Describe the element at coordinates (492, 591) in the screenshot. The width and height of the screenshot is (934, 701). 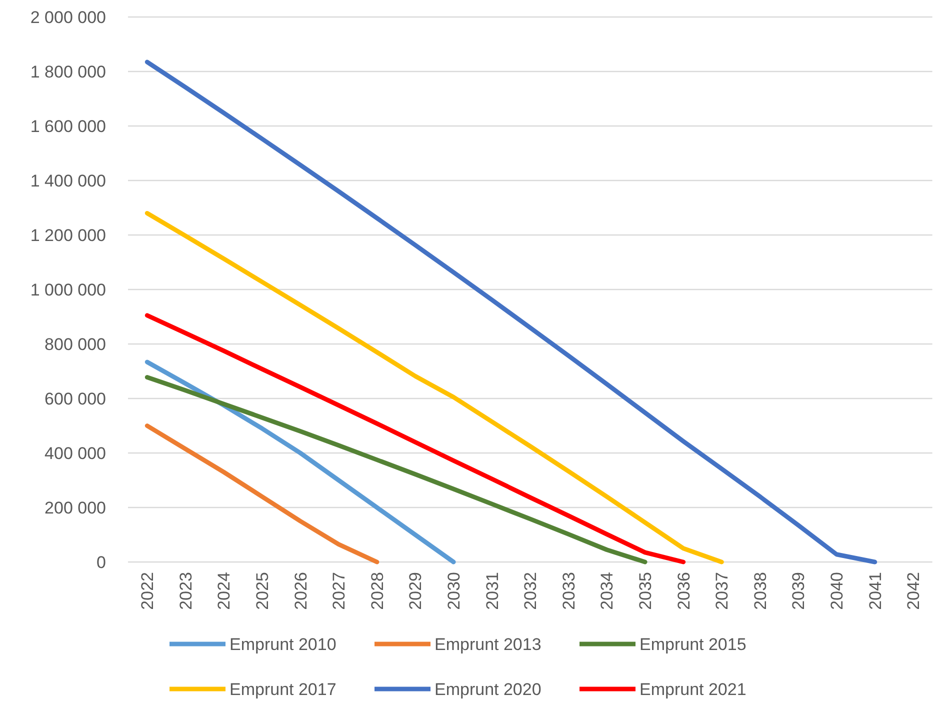
I see `x-tick-label: 2031` at that location.